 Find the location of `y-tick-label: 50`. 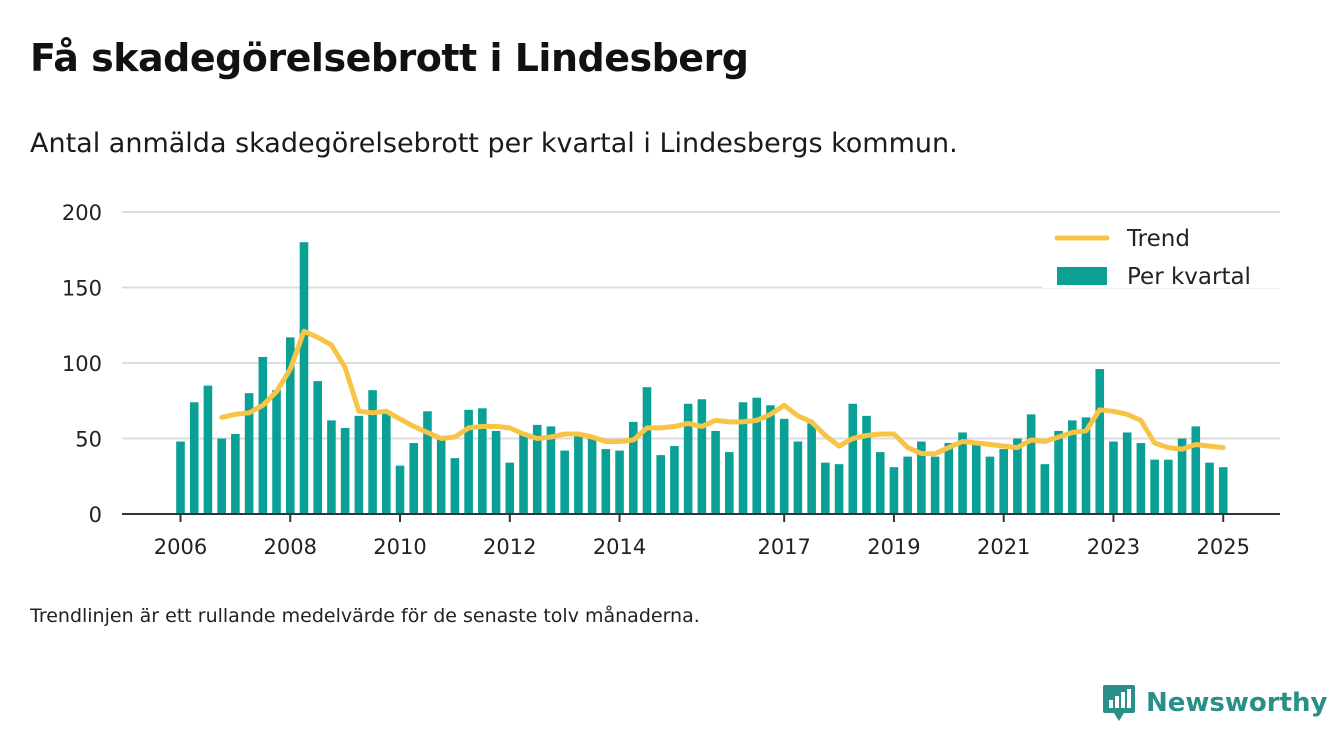

y-tick-label: 50 is located at coordinates (88, 440).